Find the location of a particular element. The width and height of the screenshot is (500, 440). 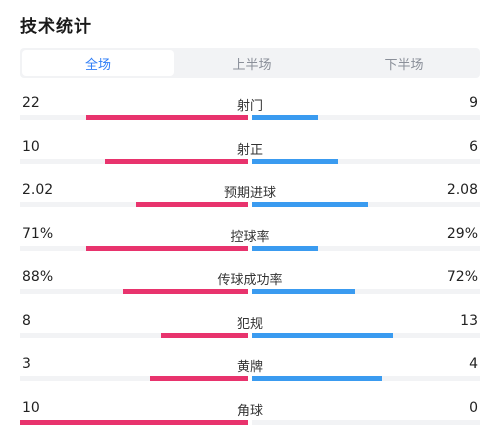

home-value: 2.02 is located at coordinates (38, 190).